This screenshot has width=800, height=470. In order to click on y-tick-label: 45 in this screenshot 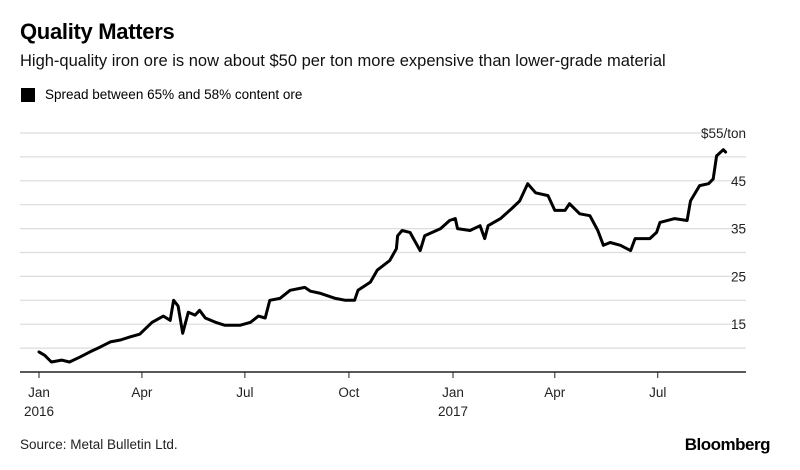, I will do `click(738, 181)`.